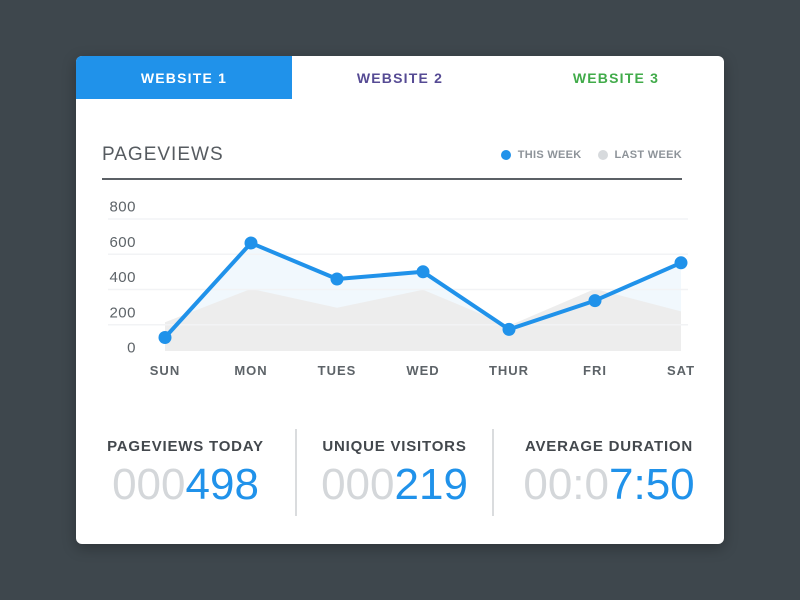  I want to click on svg-text: 800, so click(122, 207).